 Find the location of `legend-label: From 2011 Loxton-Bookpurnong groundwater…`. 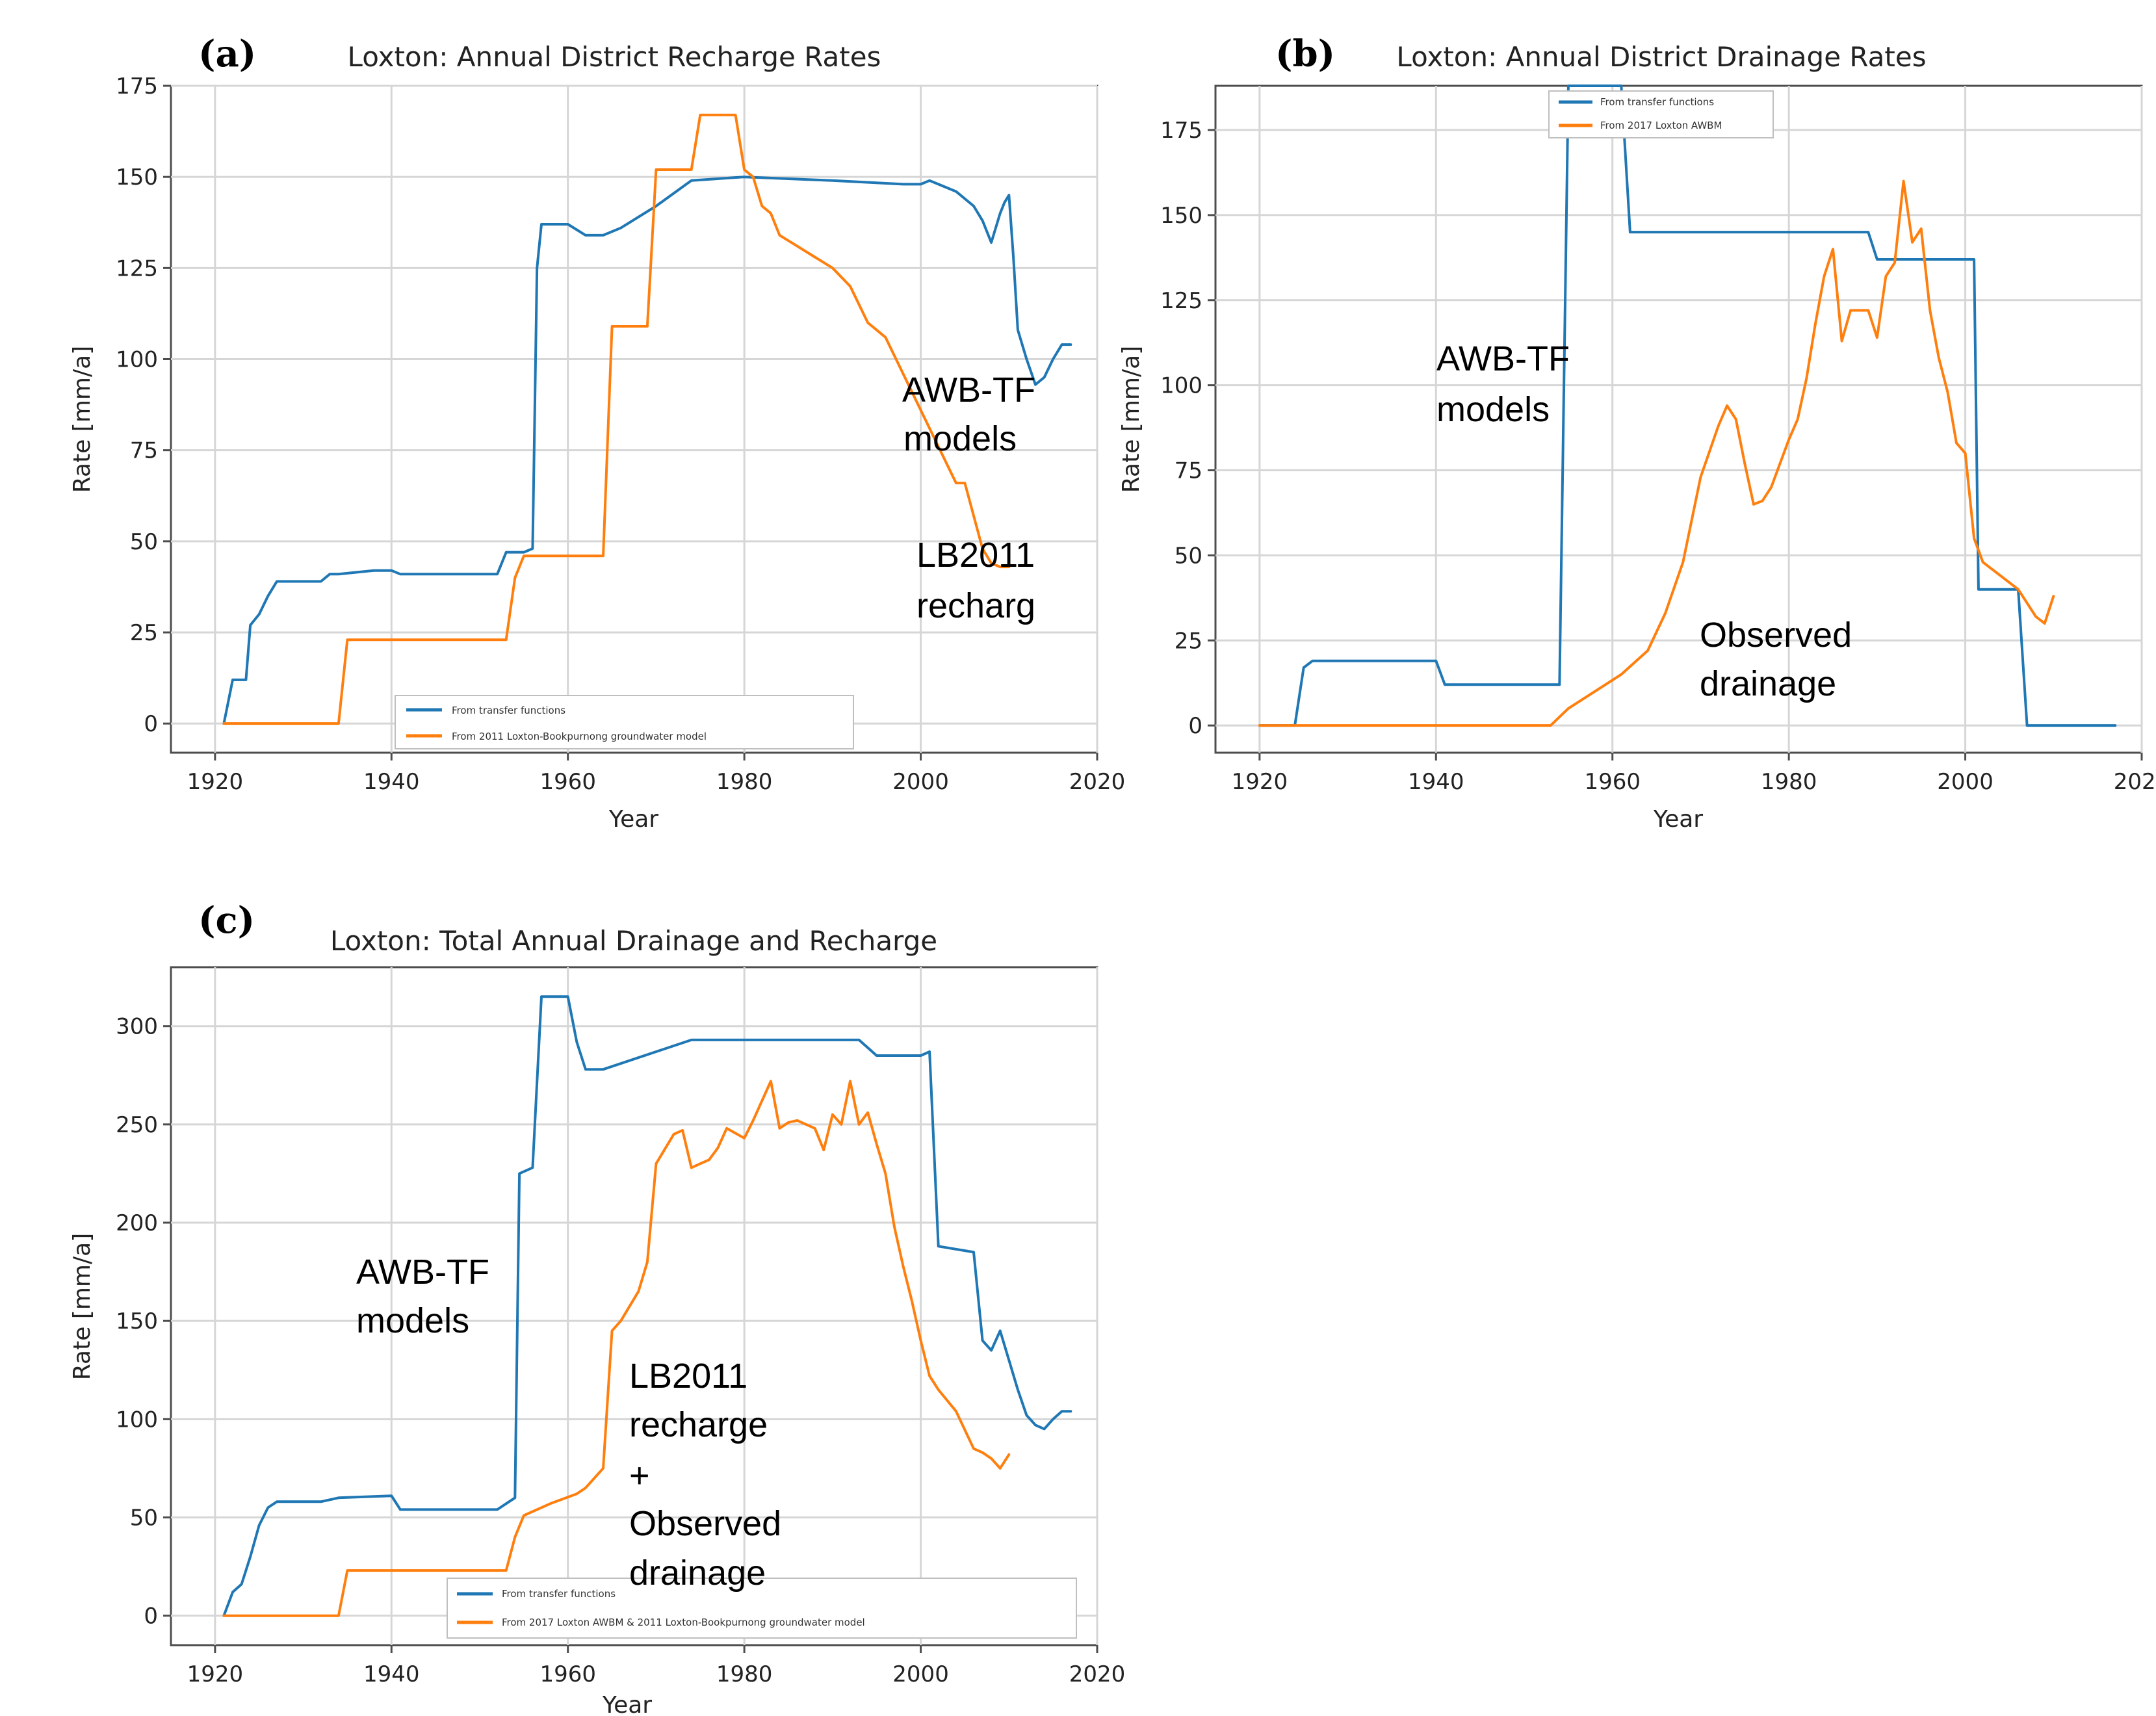

legend-label: From 2011 Loxton-Bookpurnong groundwater… is located at coordinates (579, 736).